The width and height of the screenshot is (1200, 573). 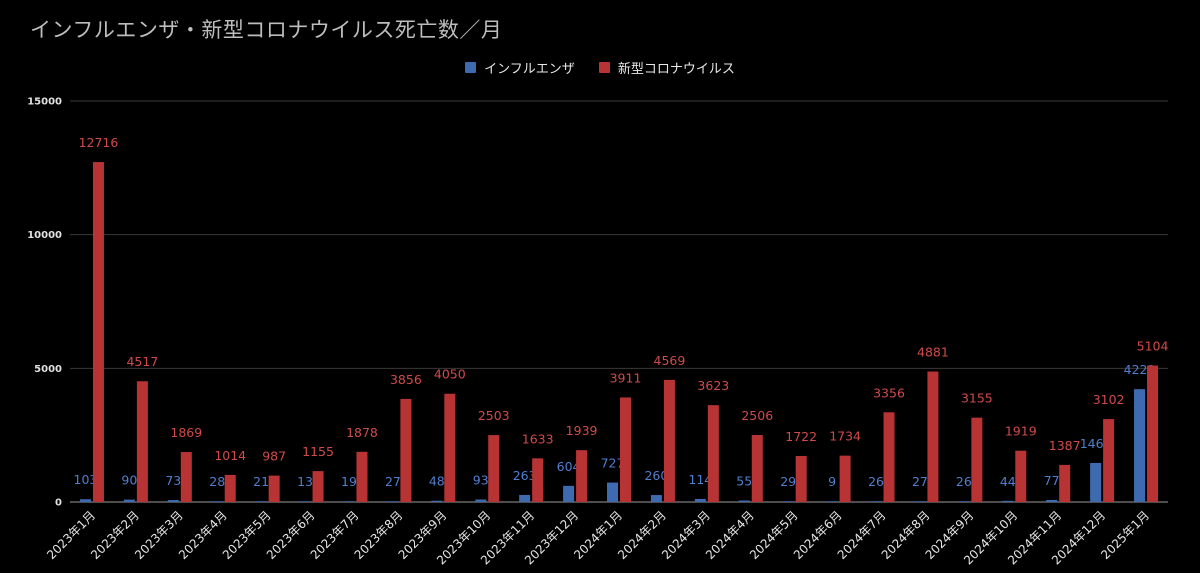 What do you see at coordinates (744, 481) in the screenshot?
I see `value-label-flu: 55` at bounding box center [744, 481].